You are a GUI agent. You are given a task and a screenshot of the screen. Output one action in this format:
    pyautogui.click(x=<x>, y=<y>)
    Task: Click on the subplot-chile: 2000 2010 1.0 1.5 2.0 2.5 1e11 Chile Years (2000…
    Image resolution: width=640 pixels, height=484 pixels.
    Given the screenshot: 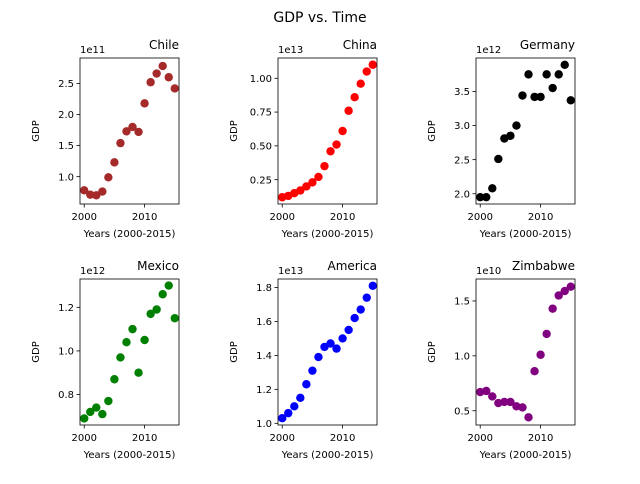 What is the action you would take?
    pyautogui.click(x=105, y=139)
    